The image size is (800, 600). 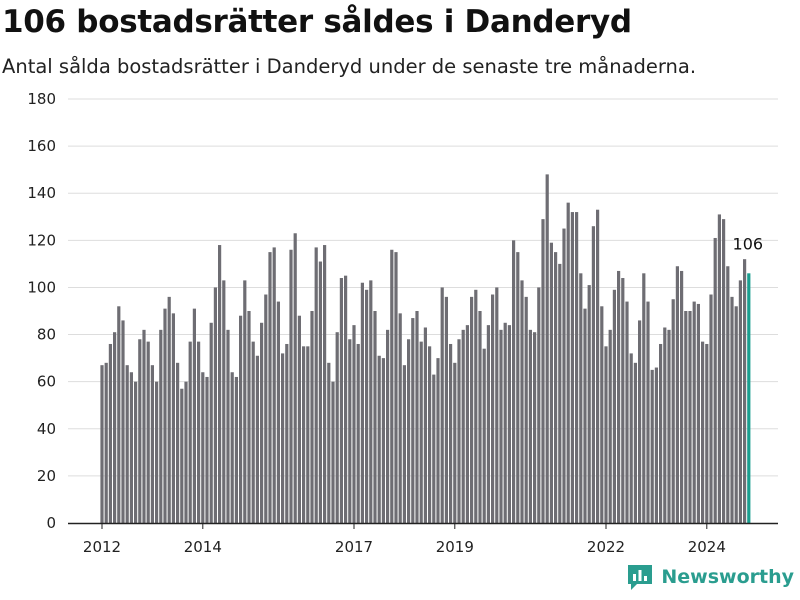 What do you see at coordinates (709, 577) in the screenshot?
I see `brand-logo: Newsworthy` at bounding box center [709, 577].